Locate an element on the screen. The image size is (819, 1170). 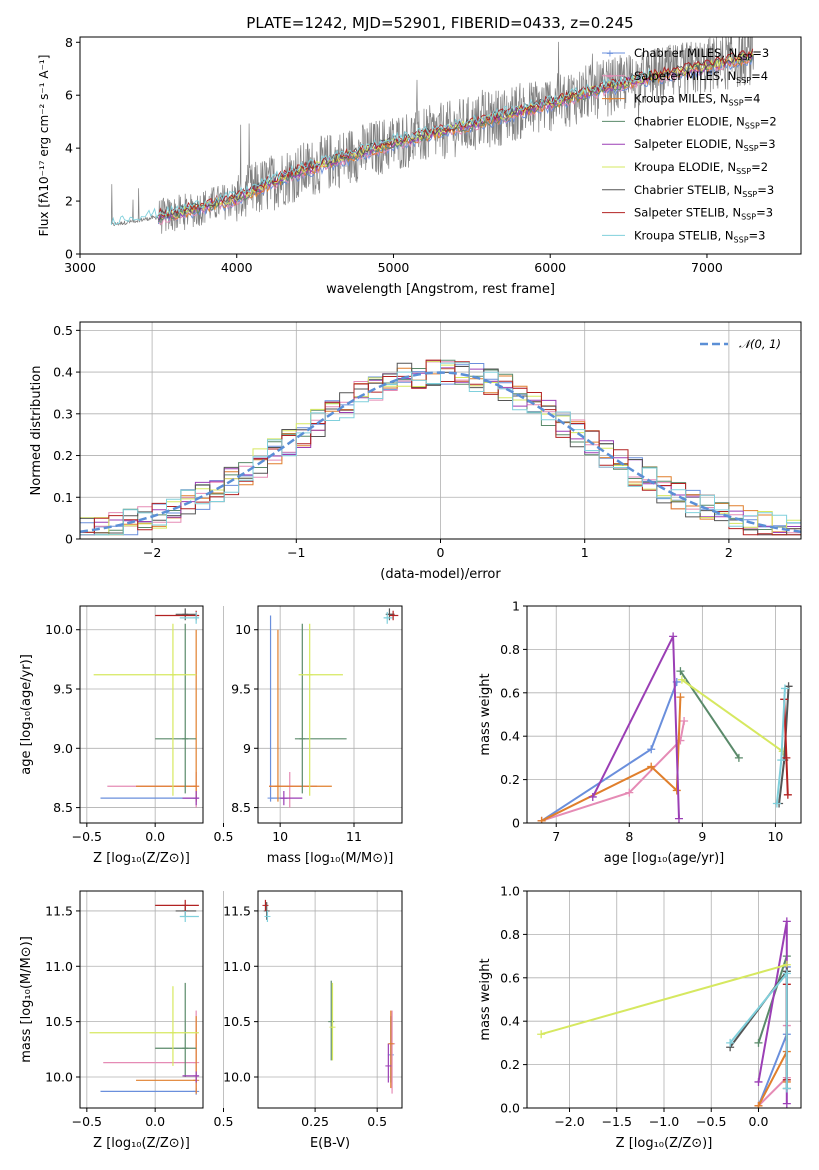
plot-area-age-vs-Z is located at coordinates (146, 708).